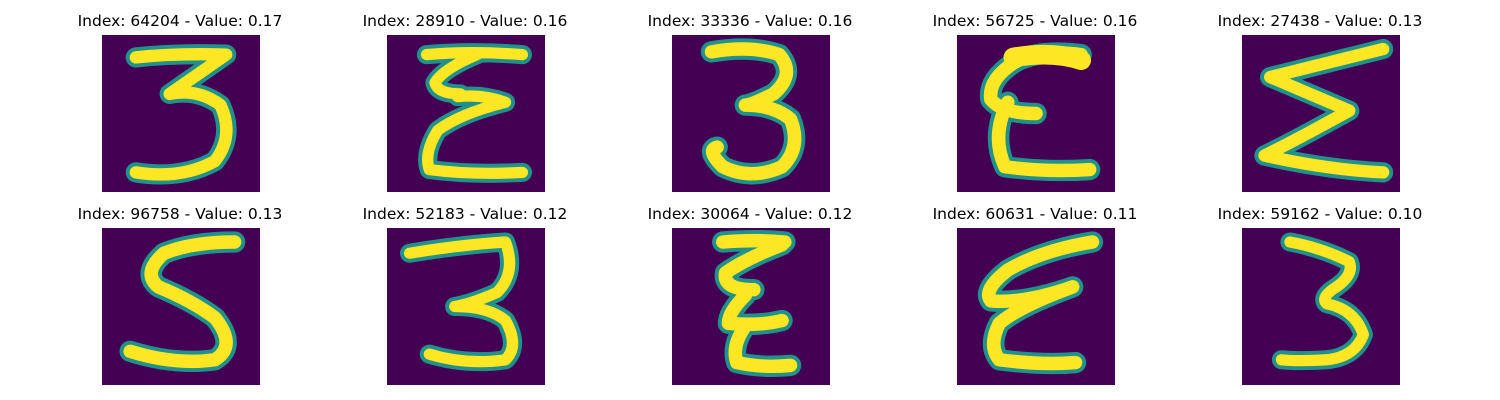 The image size is (1500, 400). I want to click on panel-title: Index: 64204 - Value: 0.17, so click(180, 21).